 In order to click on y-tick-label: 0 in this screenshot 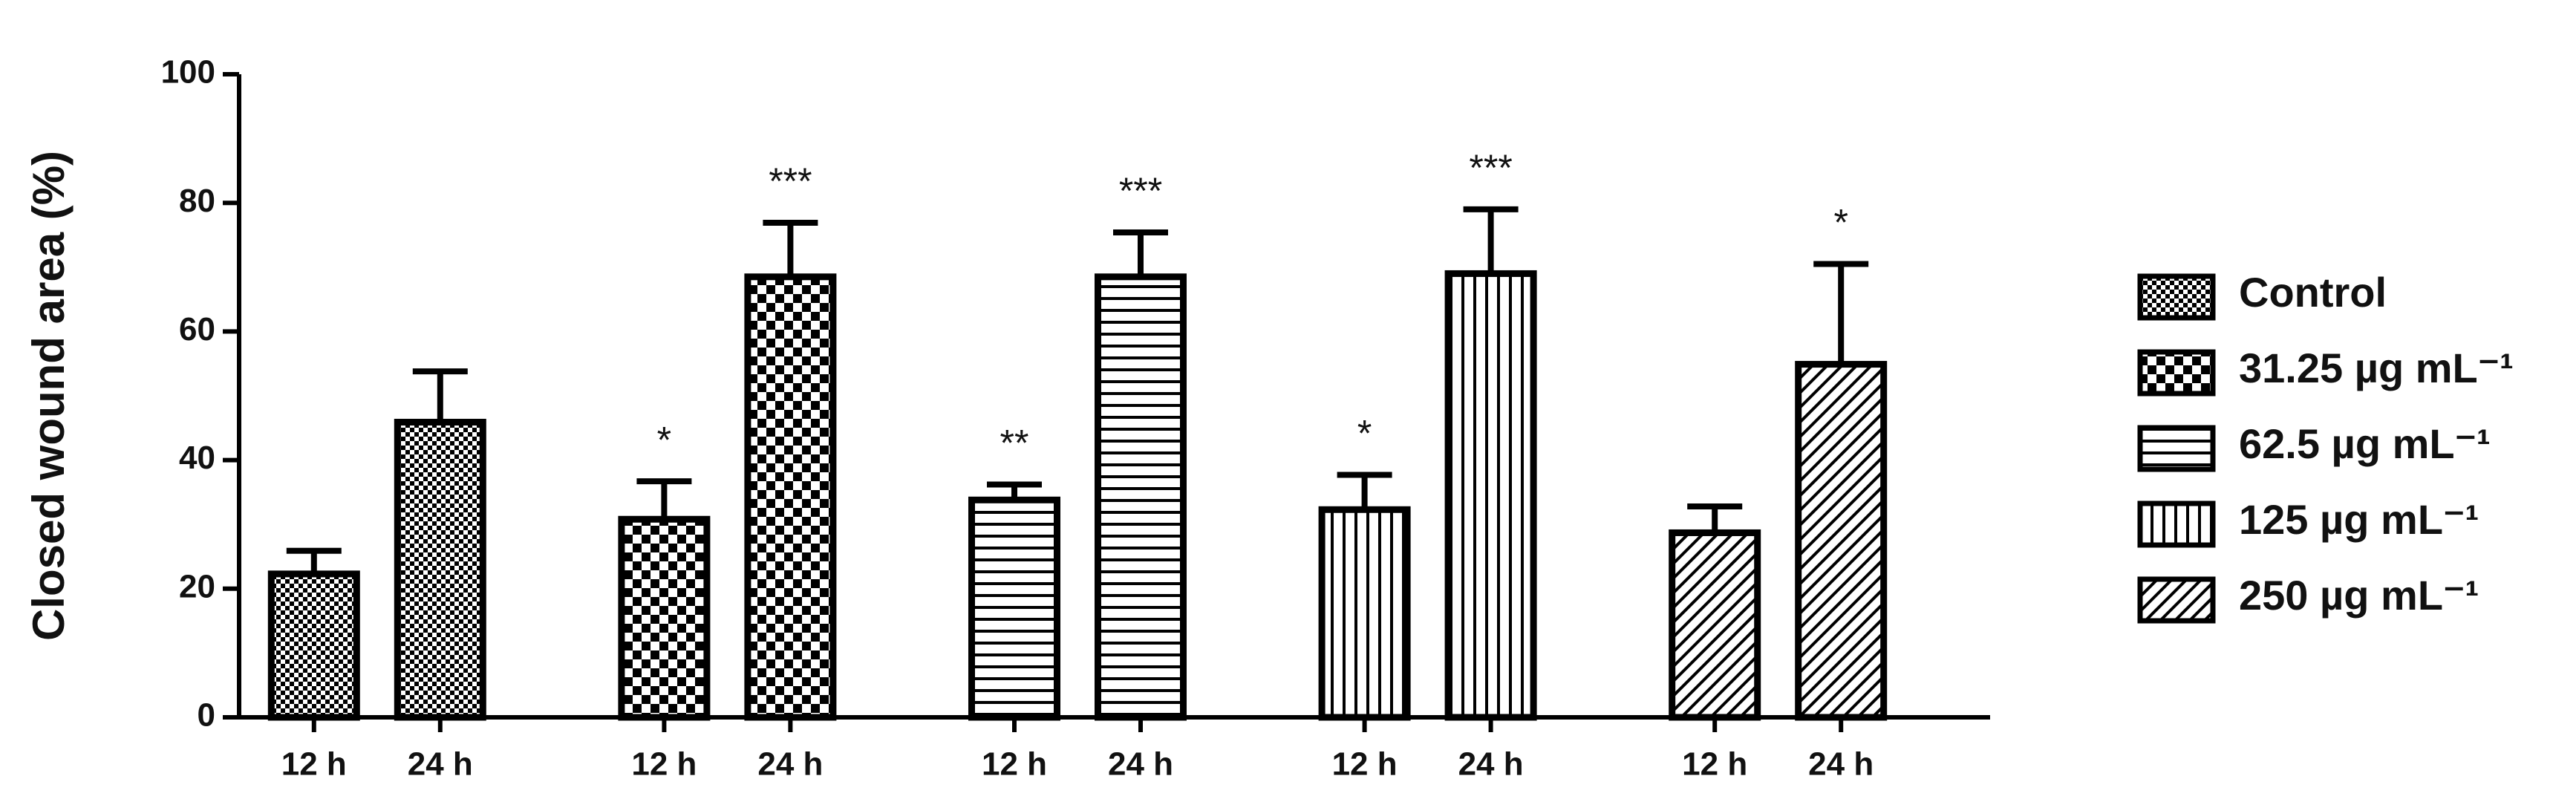, I will do `click(206, 715)`.